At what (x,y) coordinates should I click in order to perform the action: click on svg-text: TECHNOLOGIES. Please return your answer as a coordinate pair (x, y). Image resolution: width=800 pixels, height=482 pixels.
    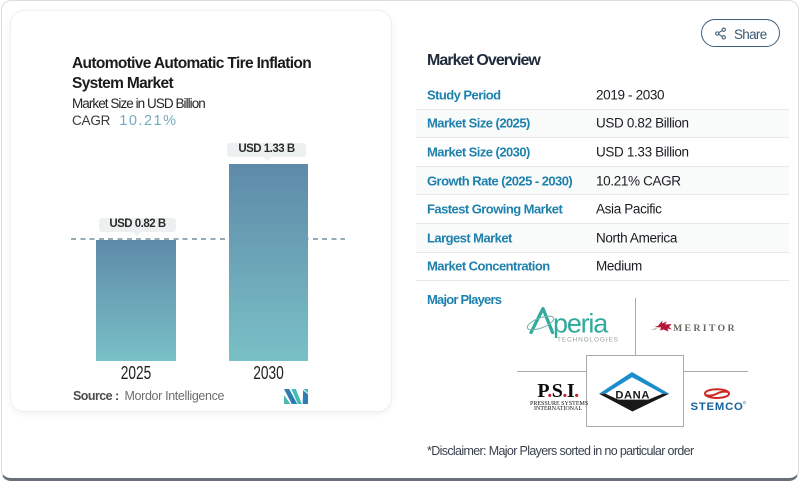
    Looking at the image, I should click on (587, 340).